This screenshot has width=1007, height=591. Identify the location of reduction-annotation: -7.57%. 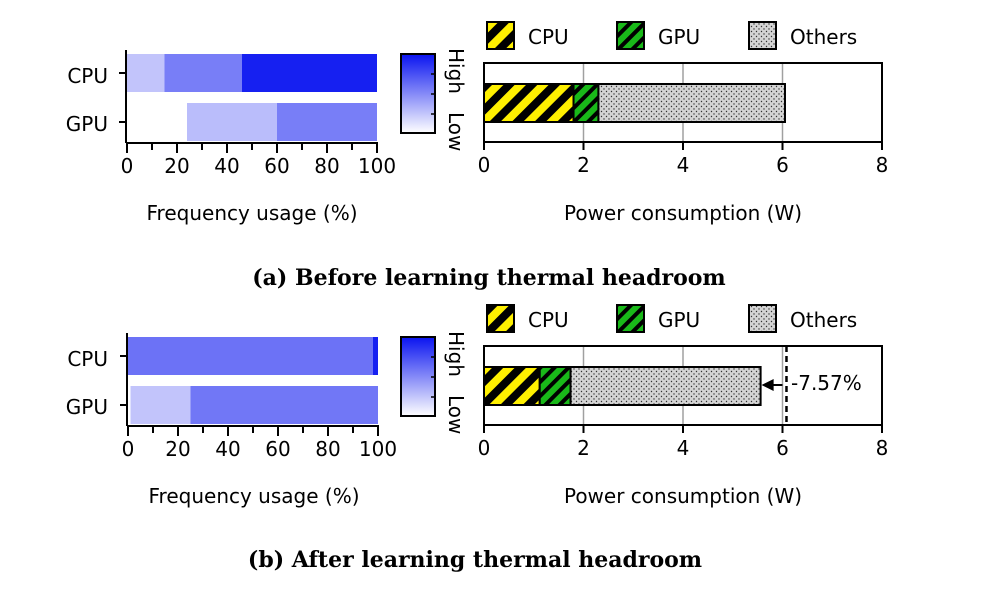
(826, 383).